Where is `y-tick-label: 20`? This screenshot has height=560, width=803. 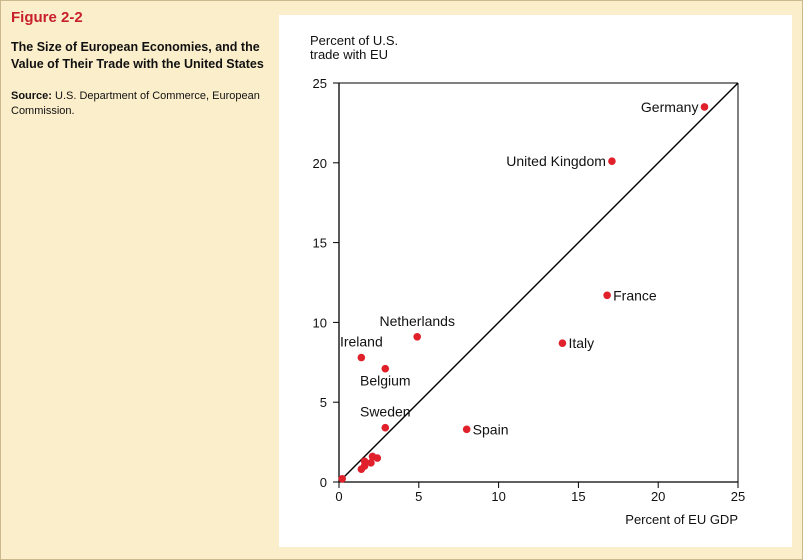 y-tick-label: 20 is located at coordinates (320, 163).